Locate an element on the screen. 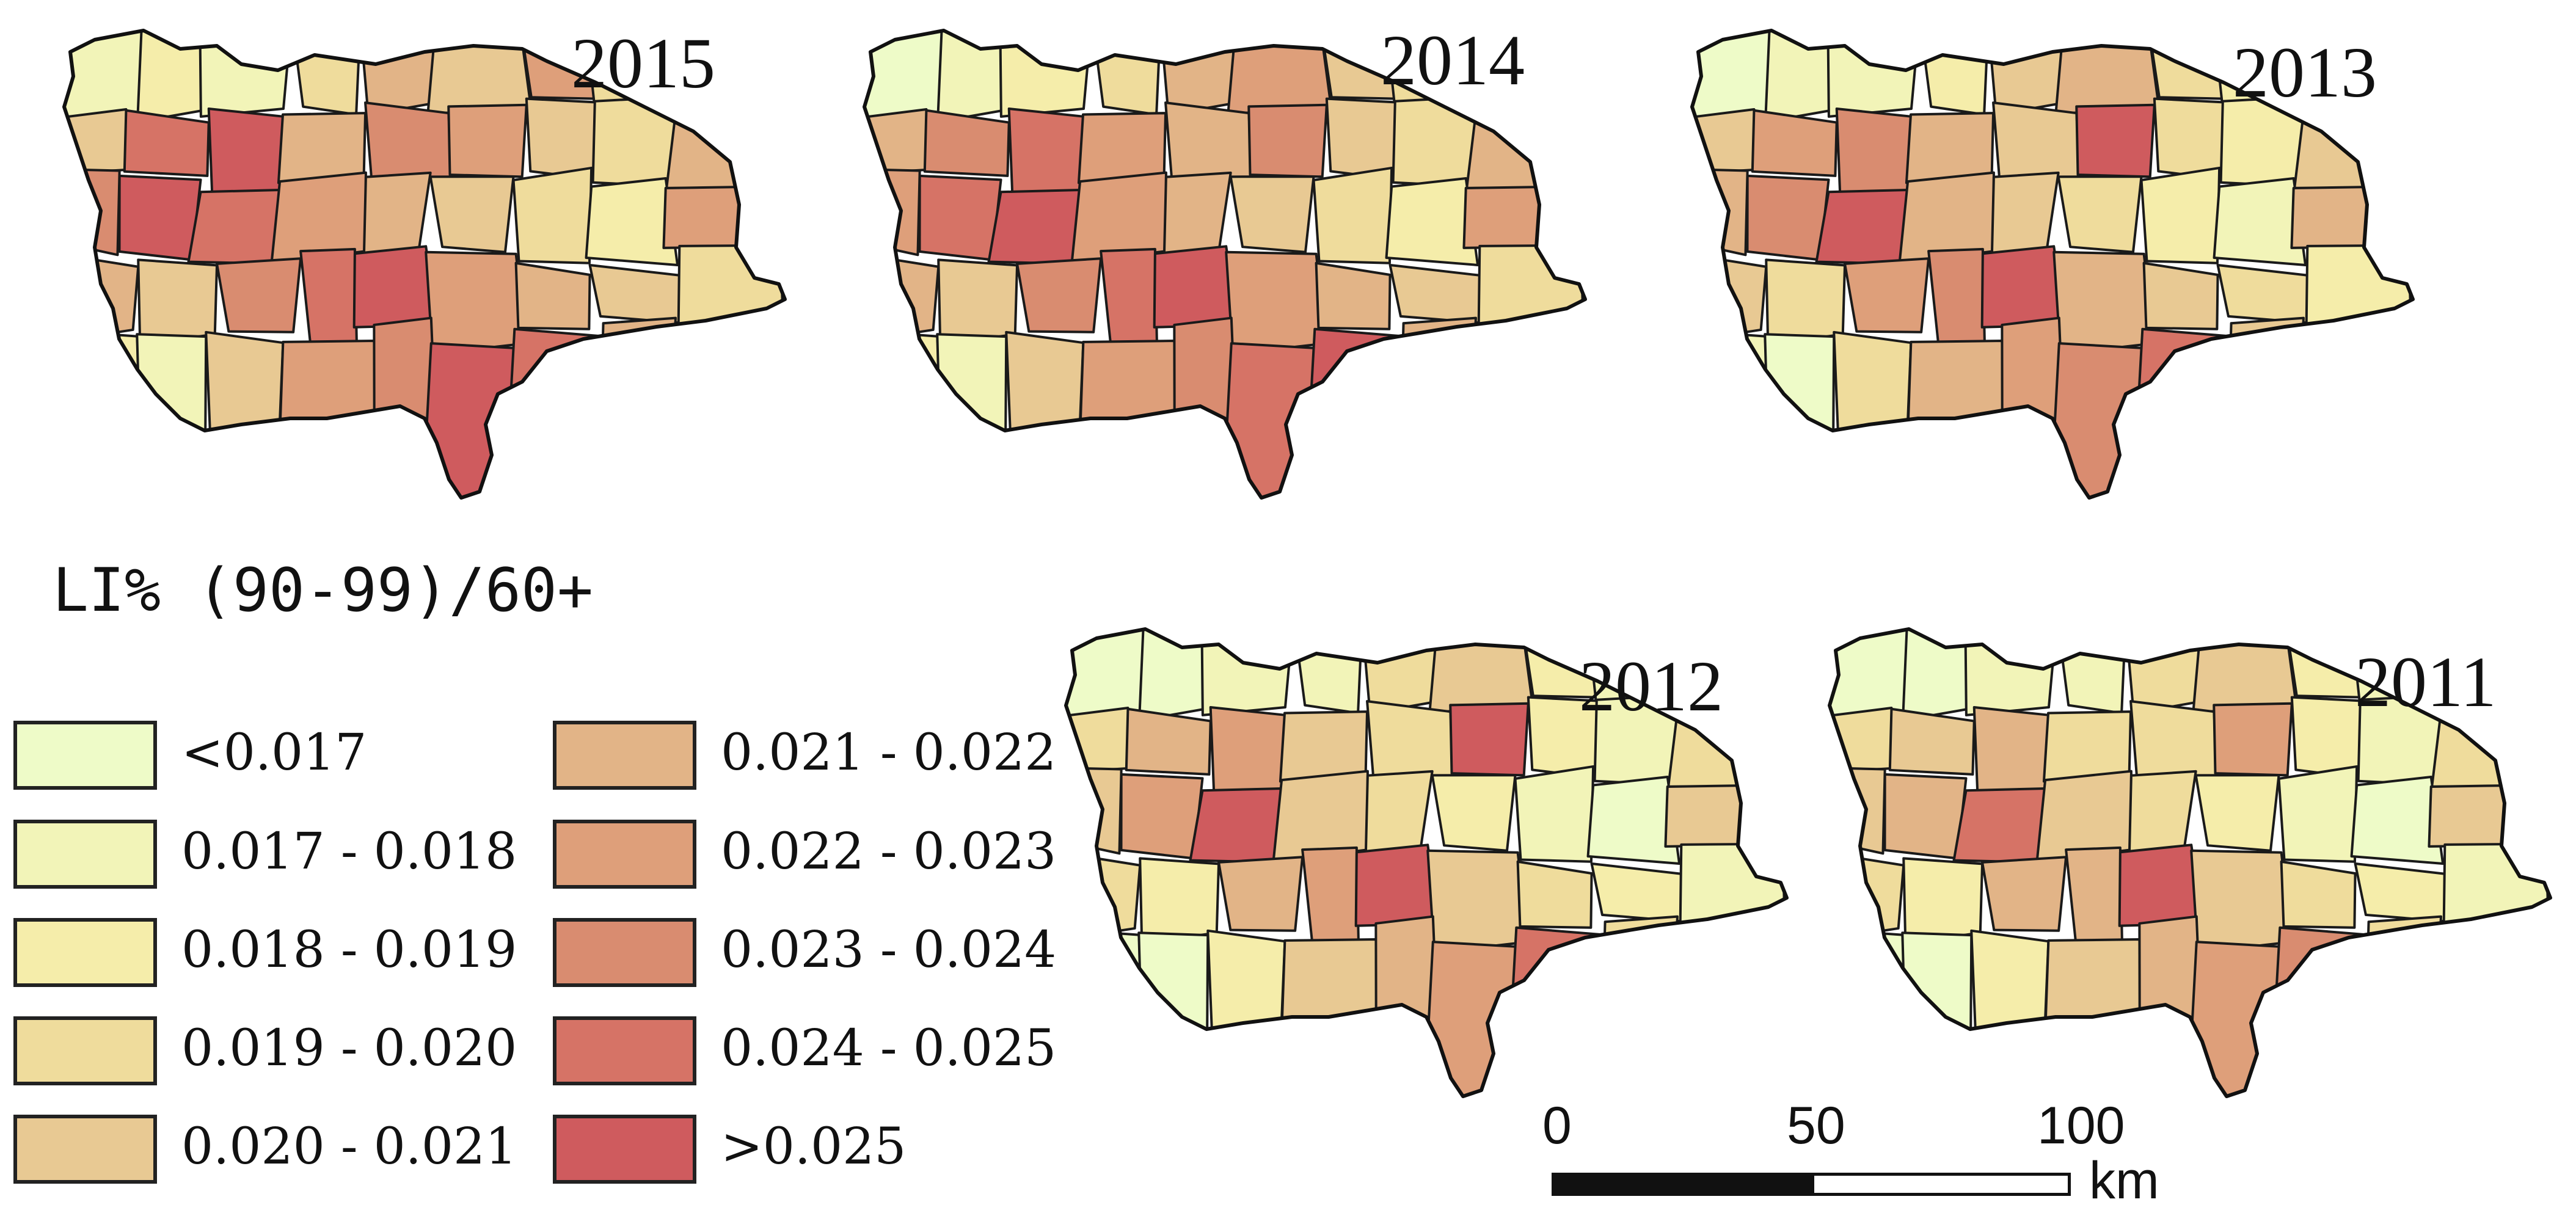 The image size is (2576, 1213). legend-label: 0.024 - 0.025 is located at coordinates (889, 1048).